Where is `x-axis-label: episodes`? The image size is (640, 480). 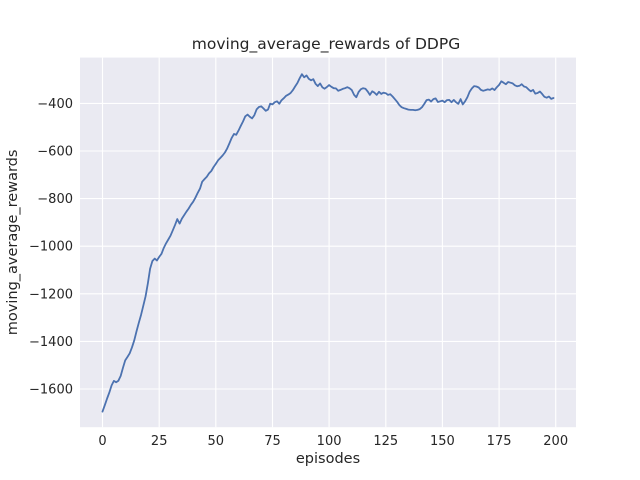
x-axis-label: episodes is located at coordinates (328, 459).